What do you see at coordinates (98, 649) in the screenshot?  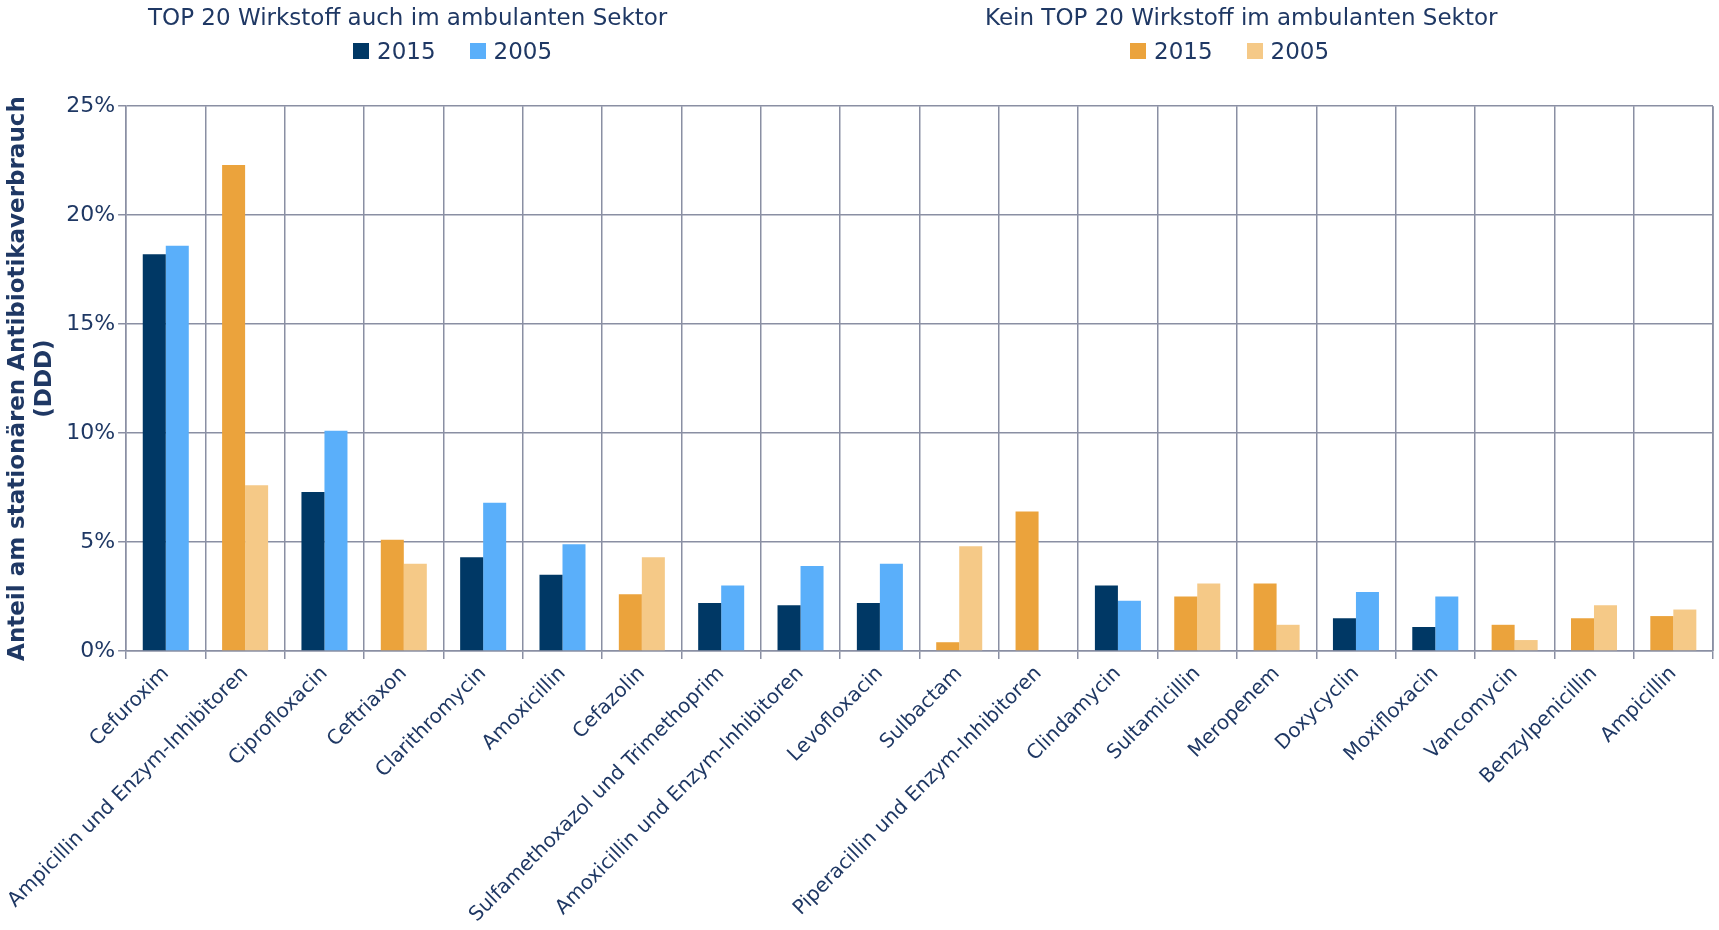 I see `y-tick-label: 0%` at bounding box center [98, 649].